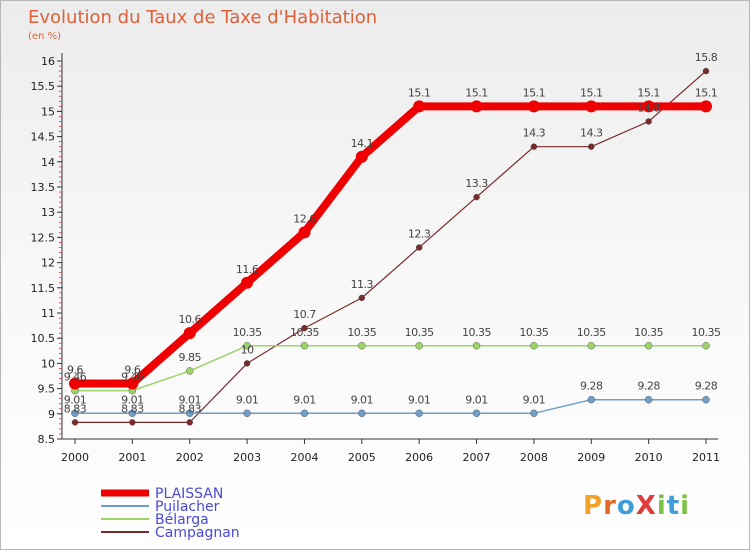 This screenshot has width=750, height=550. What do you see at coordinates (247, 269) in the screenshot?
I see `data-label: 11.6` at bounding box center [247, 269].